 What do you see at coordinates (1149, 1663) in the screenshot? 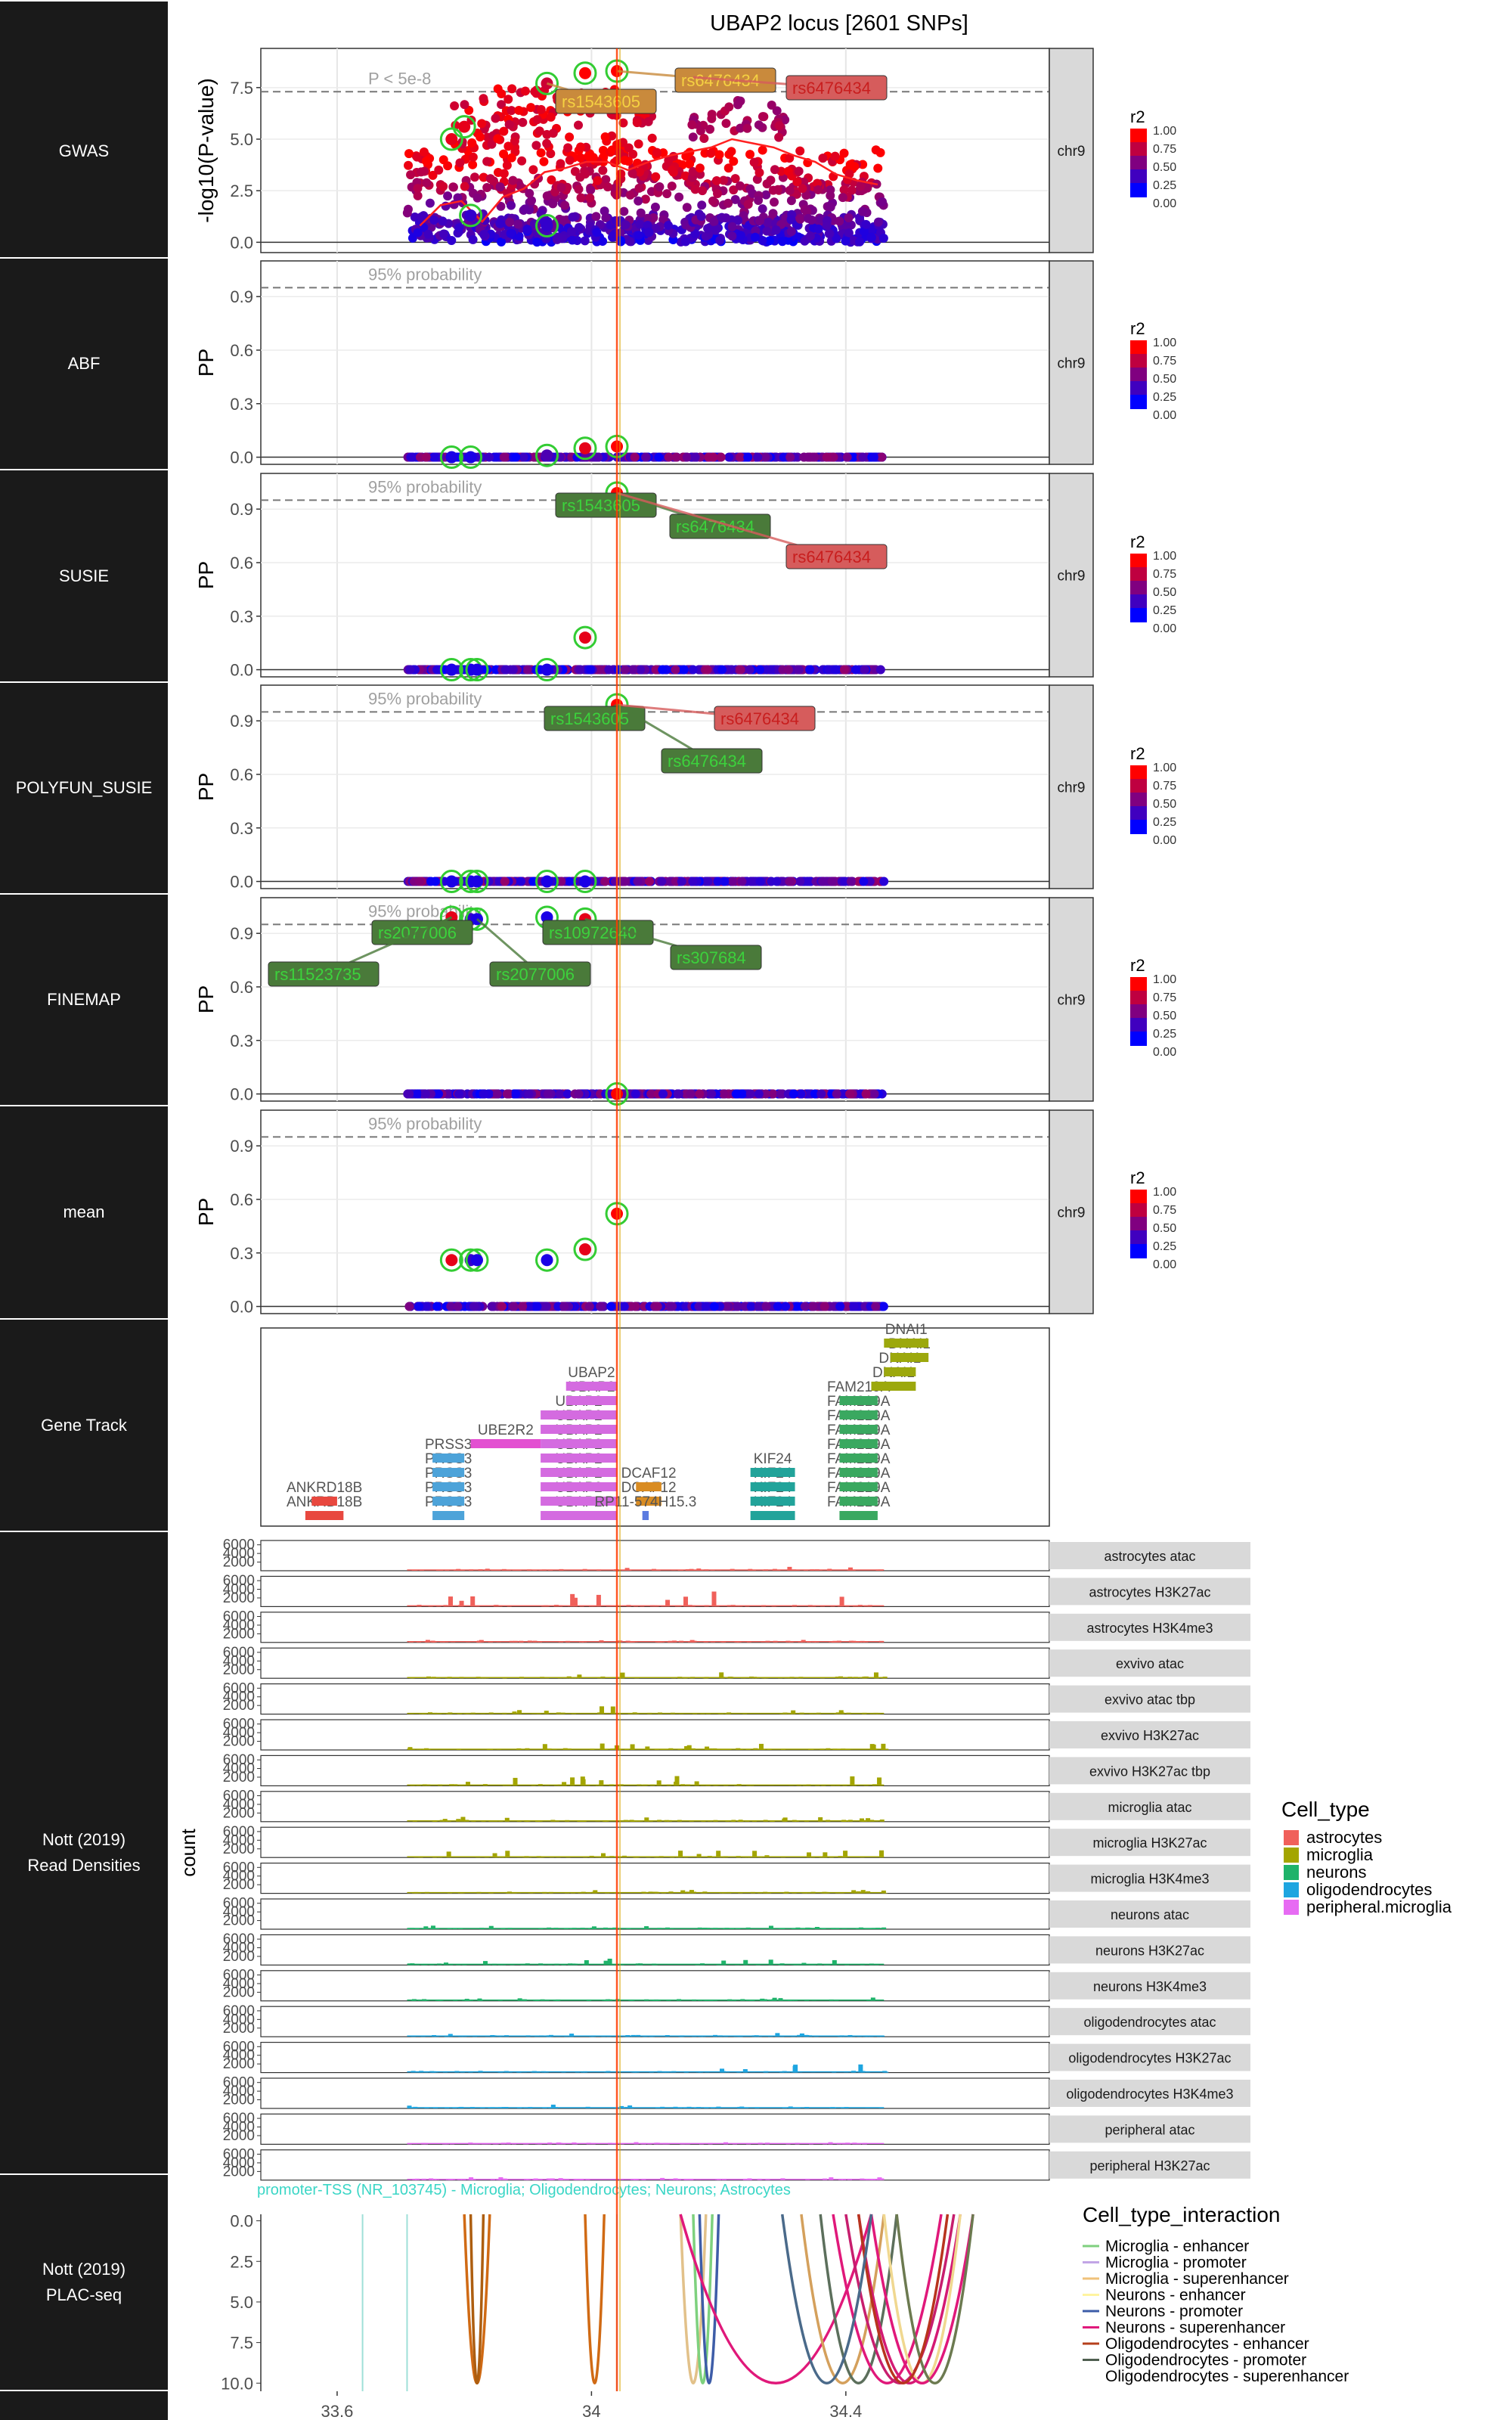
I see `track-strip` at bounding box center [1149, 1663].